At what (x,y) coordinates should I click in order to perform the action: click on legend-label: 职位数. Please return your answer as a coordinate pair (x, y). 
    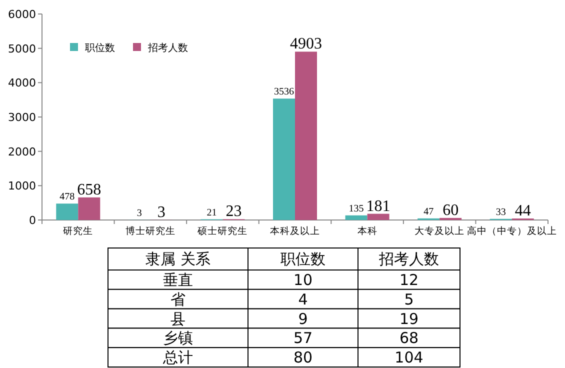
    Looking at the image, I should click on (100, 48).